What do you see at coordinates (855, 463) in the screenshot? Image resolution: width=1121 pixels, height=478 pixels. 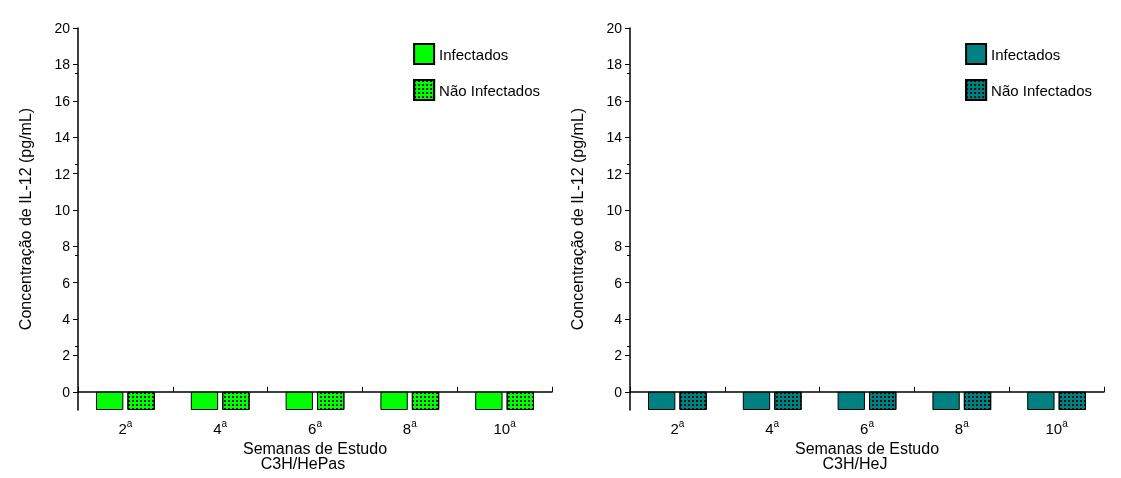 I see `text: C3H/HeJ` at bounding box center [855, 463].